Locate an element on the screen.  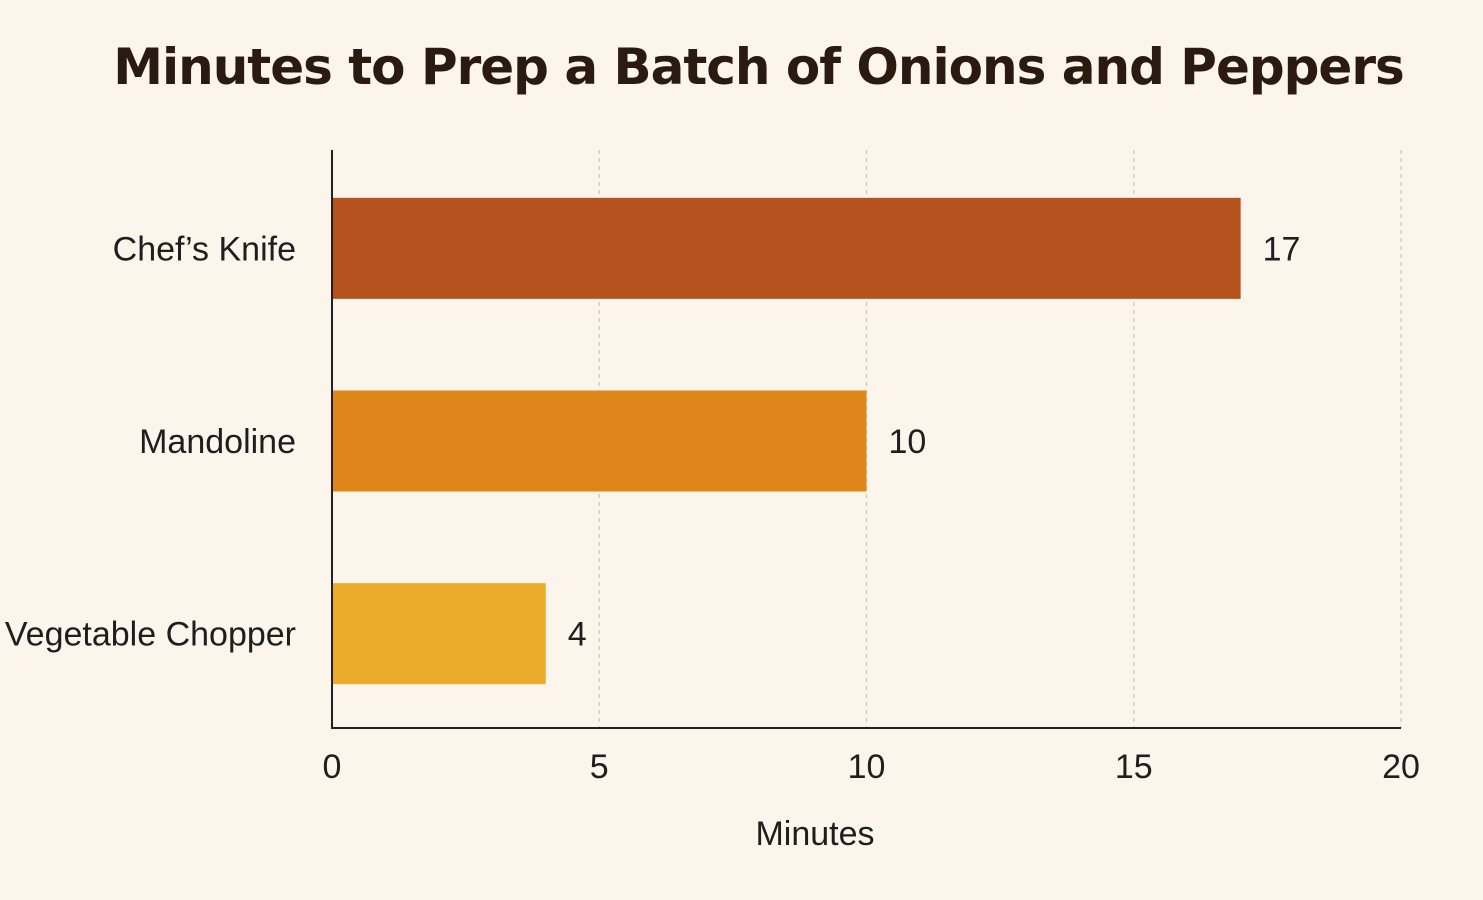
data-label: 4 is located at coordinates (577, 635).